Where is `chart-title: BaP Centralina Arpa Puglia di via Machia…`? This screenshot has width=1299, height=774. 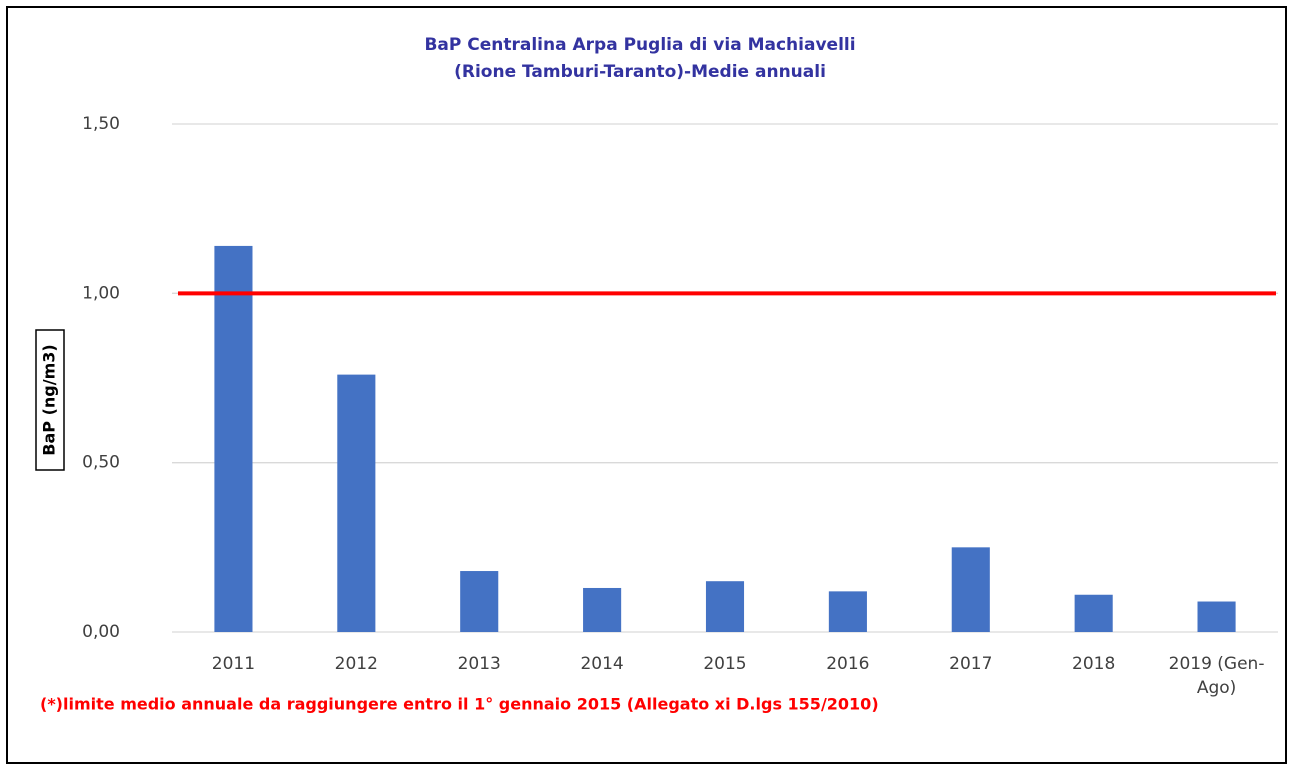 chart-title: BaP Centralina Arpa Puglia di via Machia… is located at coordinates (639, 45).